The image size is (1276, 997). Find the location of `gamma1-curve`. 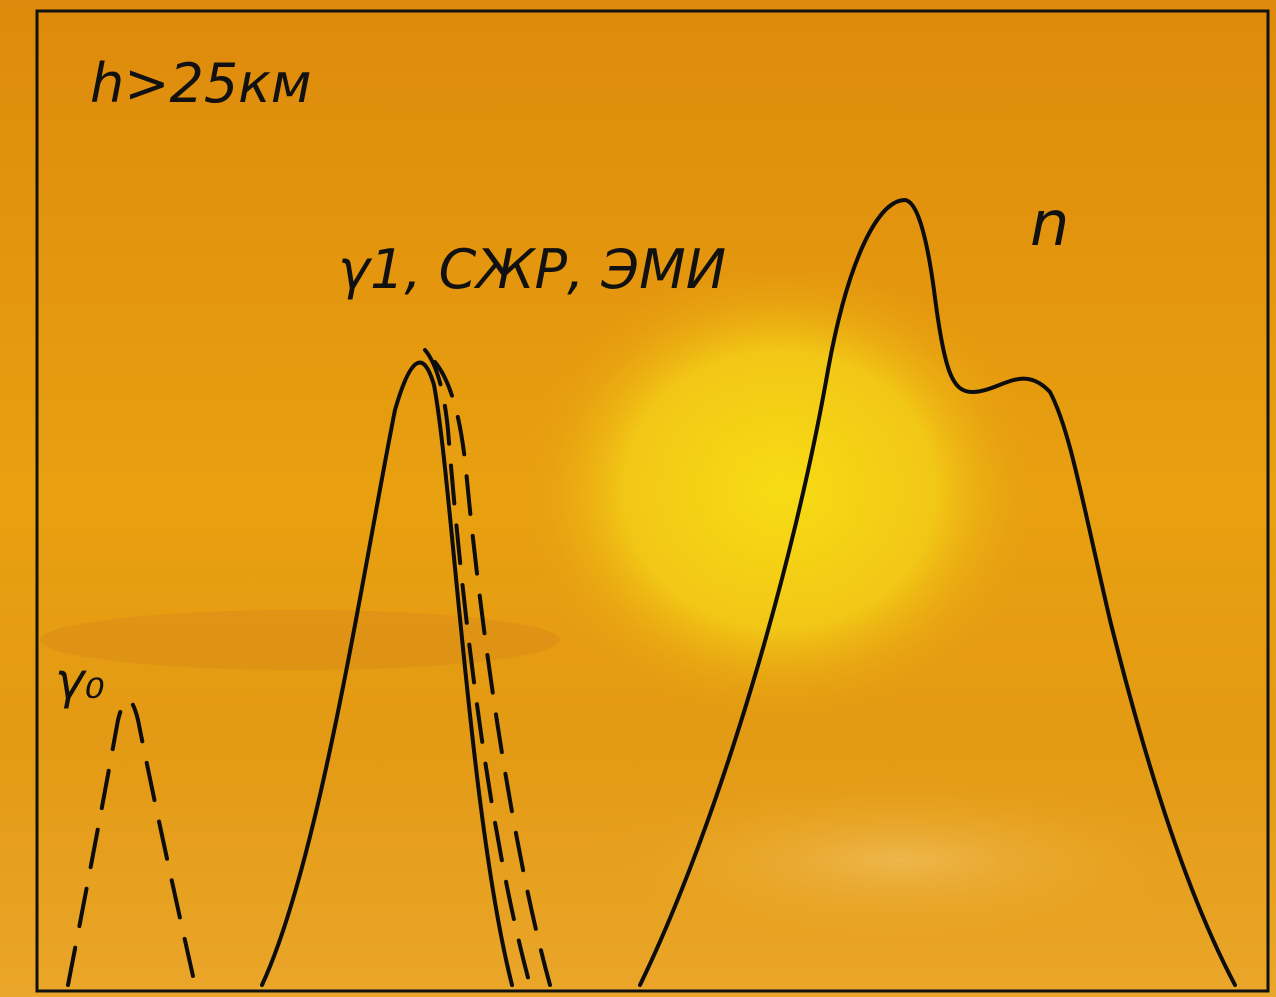

gamma1-curve is located at coordinates (387, 673).